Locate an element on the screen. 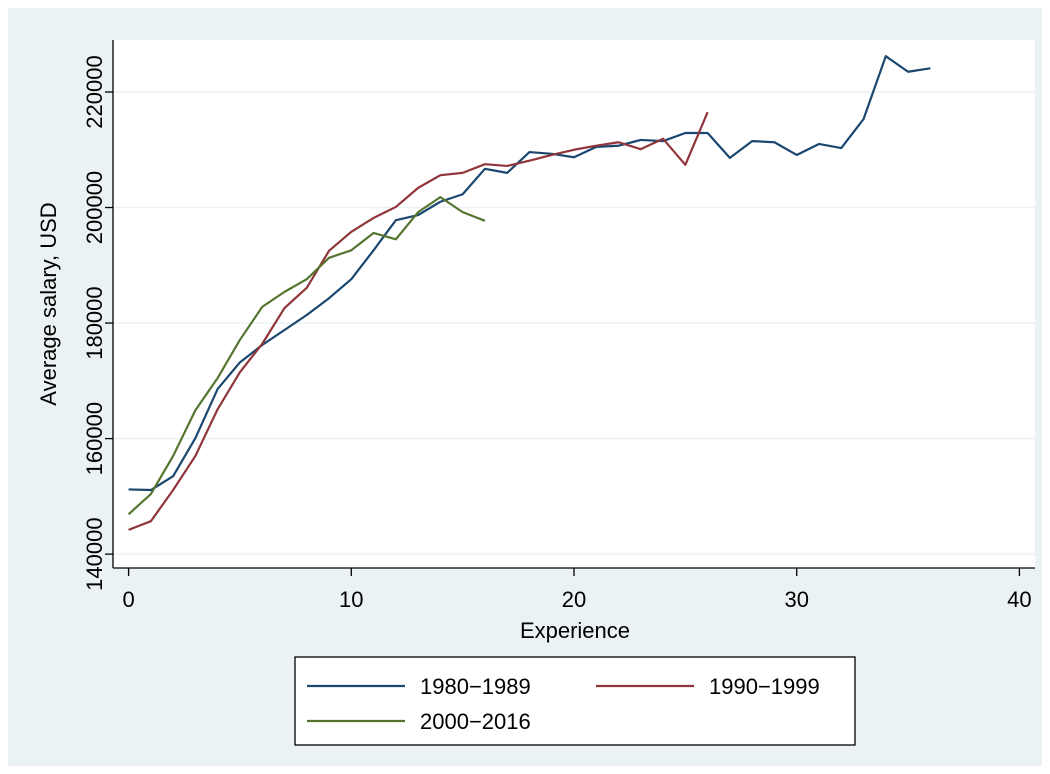  x-tick-label: 0 is located at coordinates (128, 599).